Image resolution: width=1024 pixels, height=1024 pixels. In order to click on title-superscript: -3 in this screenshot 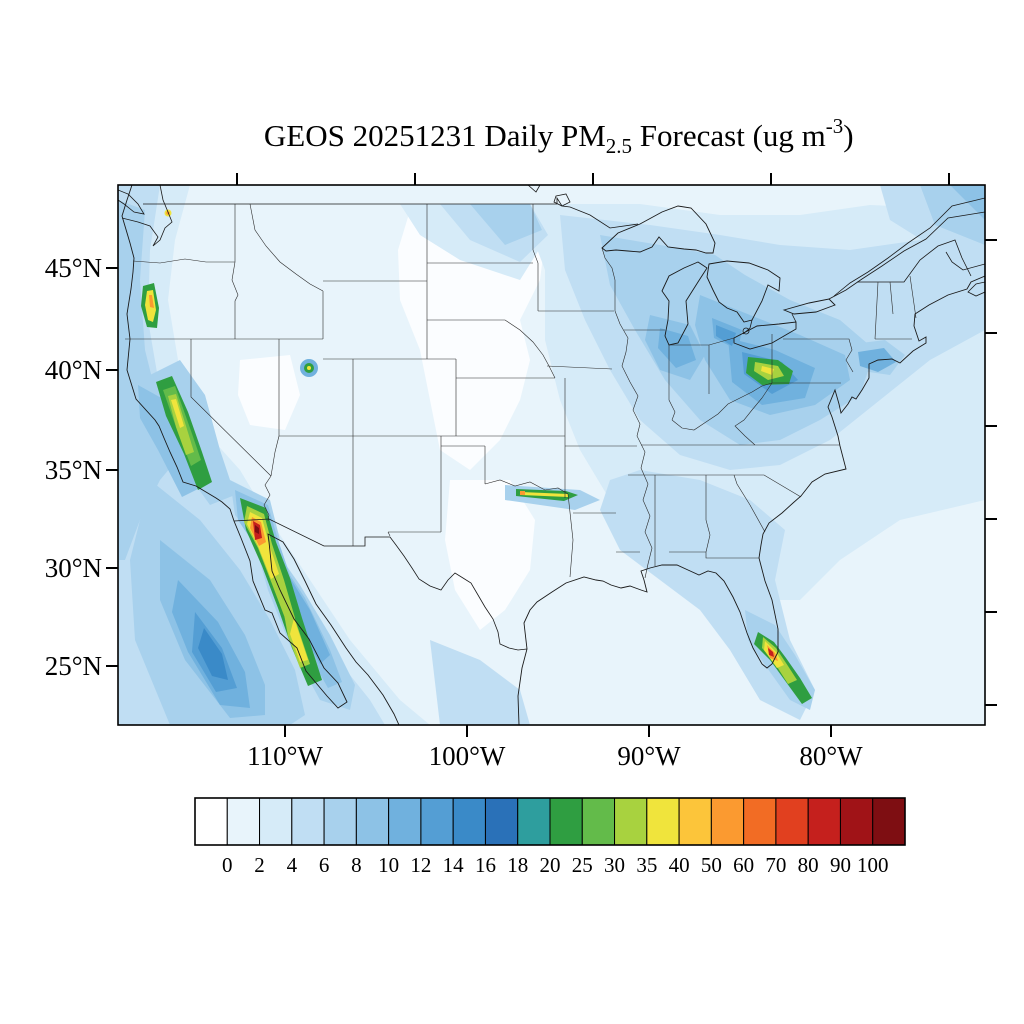, I will do `click(835, 126)`.